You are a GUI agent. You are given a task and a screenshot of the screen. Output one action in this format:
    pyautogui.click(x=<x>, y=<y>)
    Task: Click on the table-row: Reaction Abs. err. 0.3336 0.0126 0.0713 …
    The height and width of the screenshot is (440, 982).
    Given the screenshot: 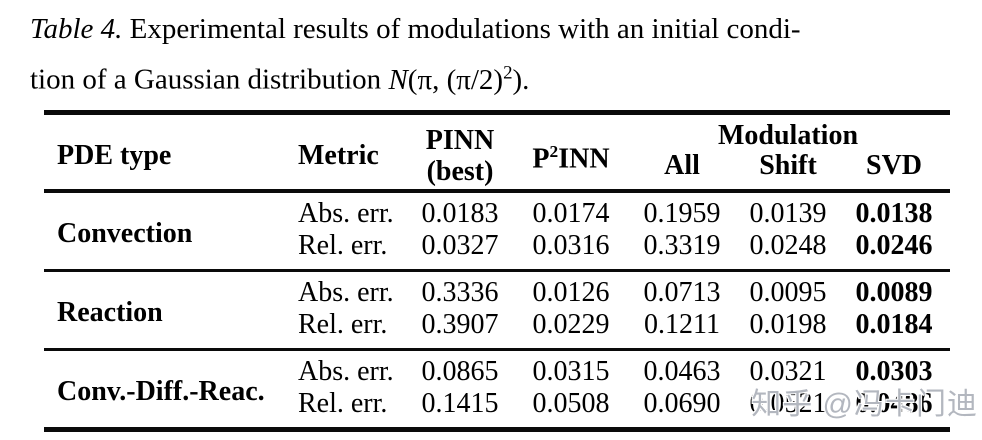 What is the action you would take?
    pyautogui.click(x=497, y=299)
    